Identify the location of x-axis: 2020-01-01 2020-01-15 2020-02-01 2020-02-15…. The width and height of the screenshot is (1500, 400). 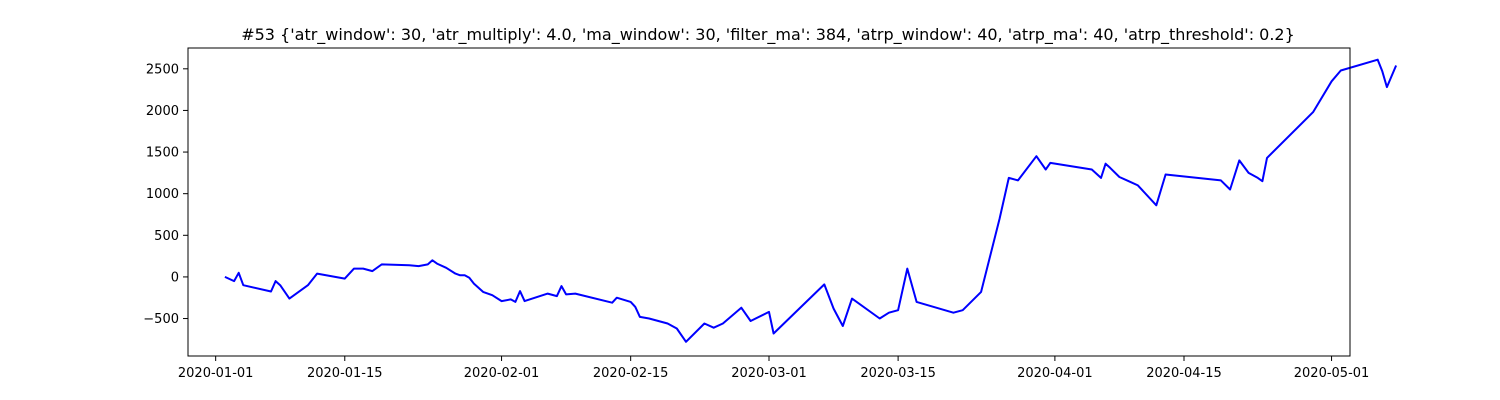
(773, 368).